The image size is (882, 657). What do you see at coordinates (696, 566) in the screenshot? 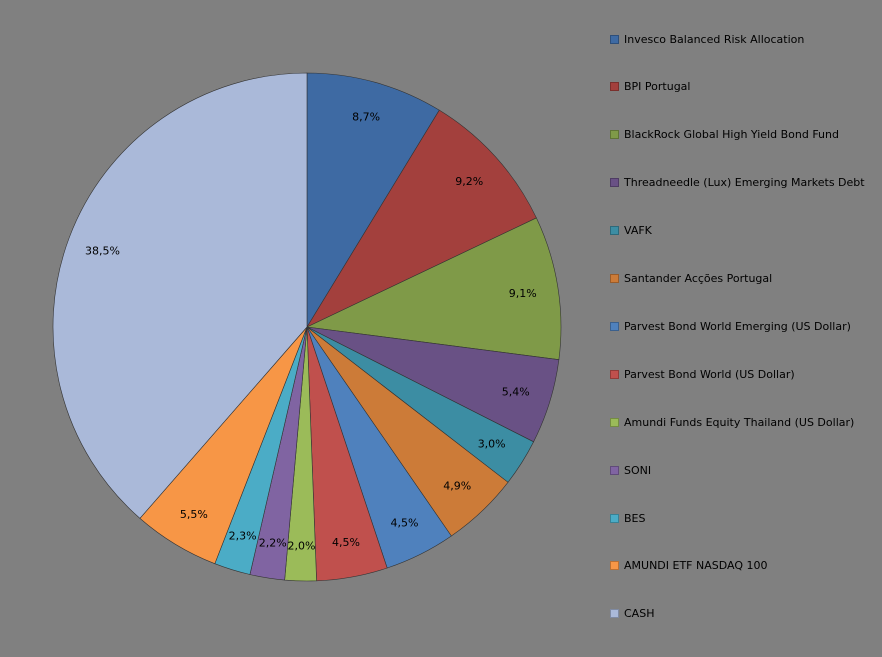
I see `legend-label: AMUNDI ETF NASDAQ 100` at bounding box center [696, 566].